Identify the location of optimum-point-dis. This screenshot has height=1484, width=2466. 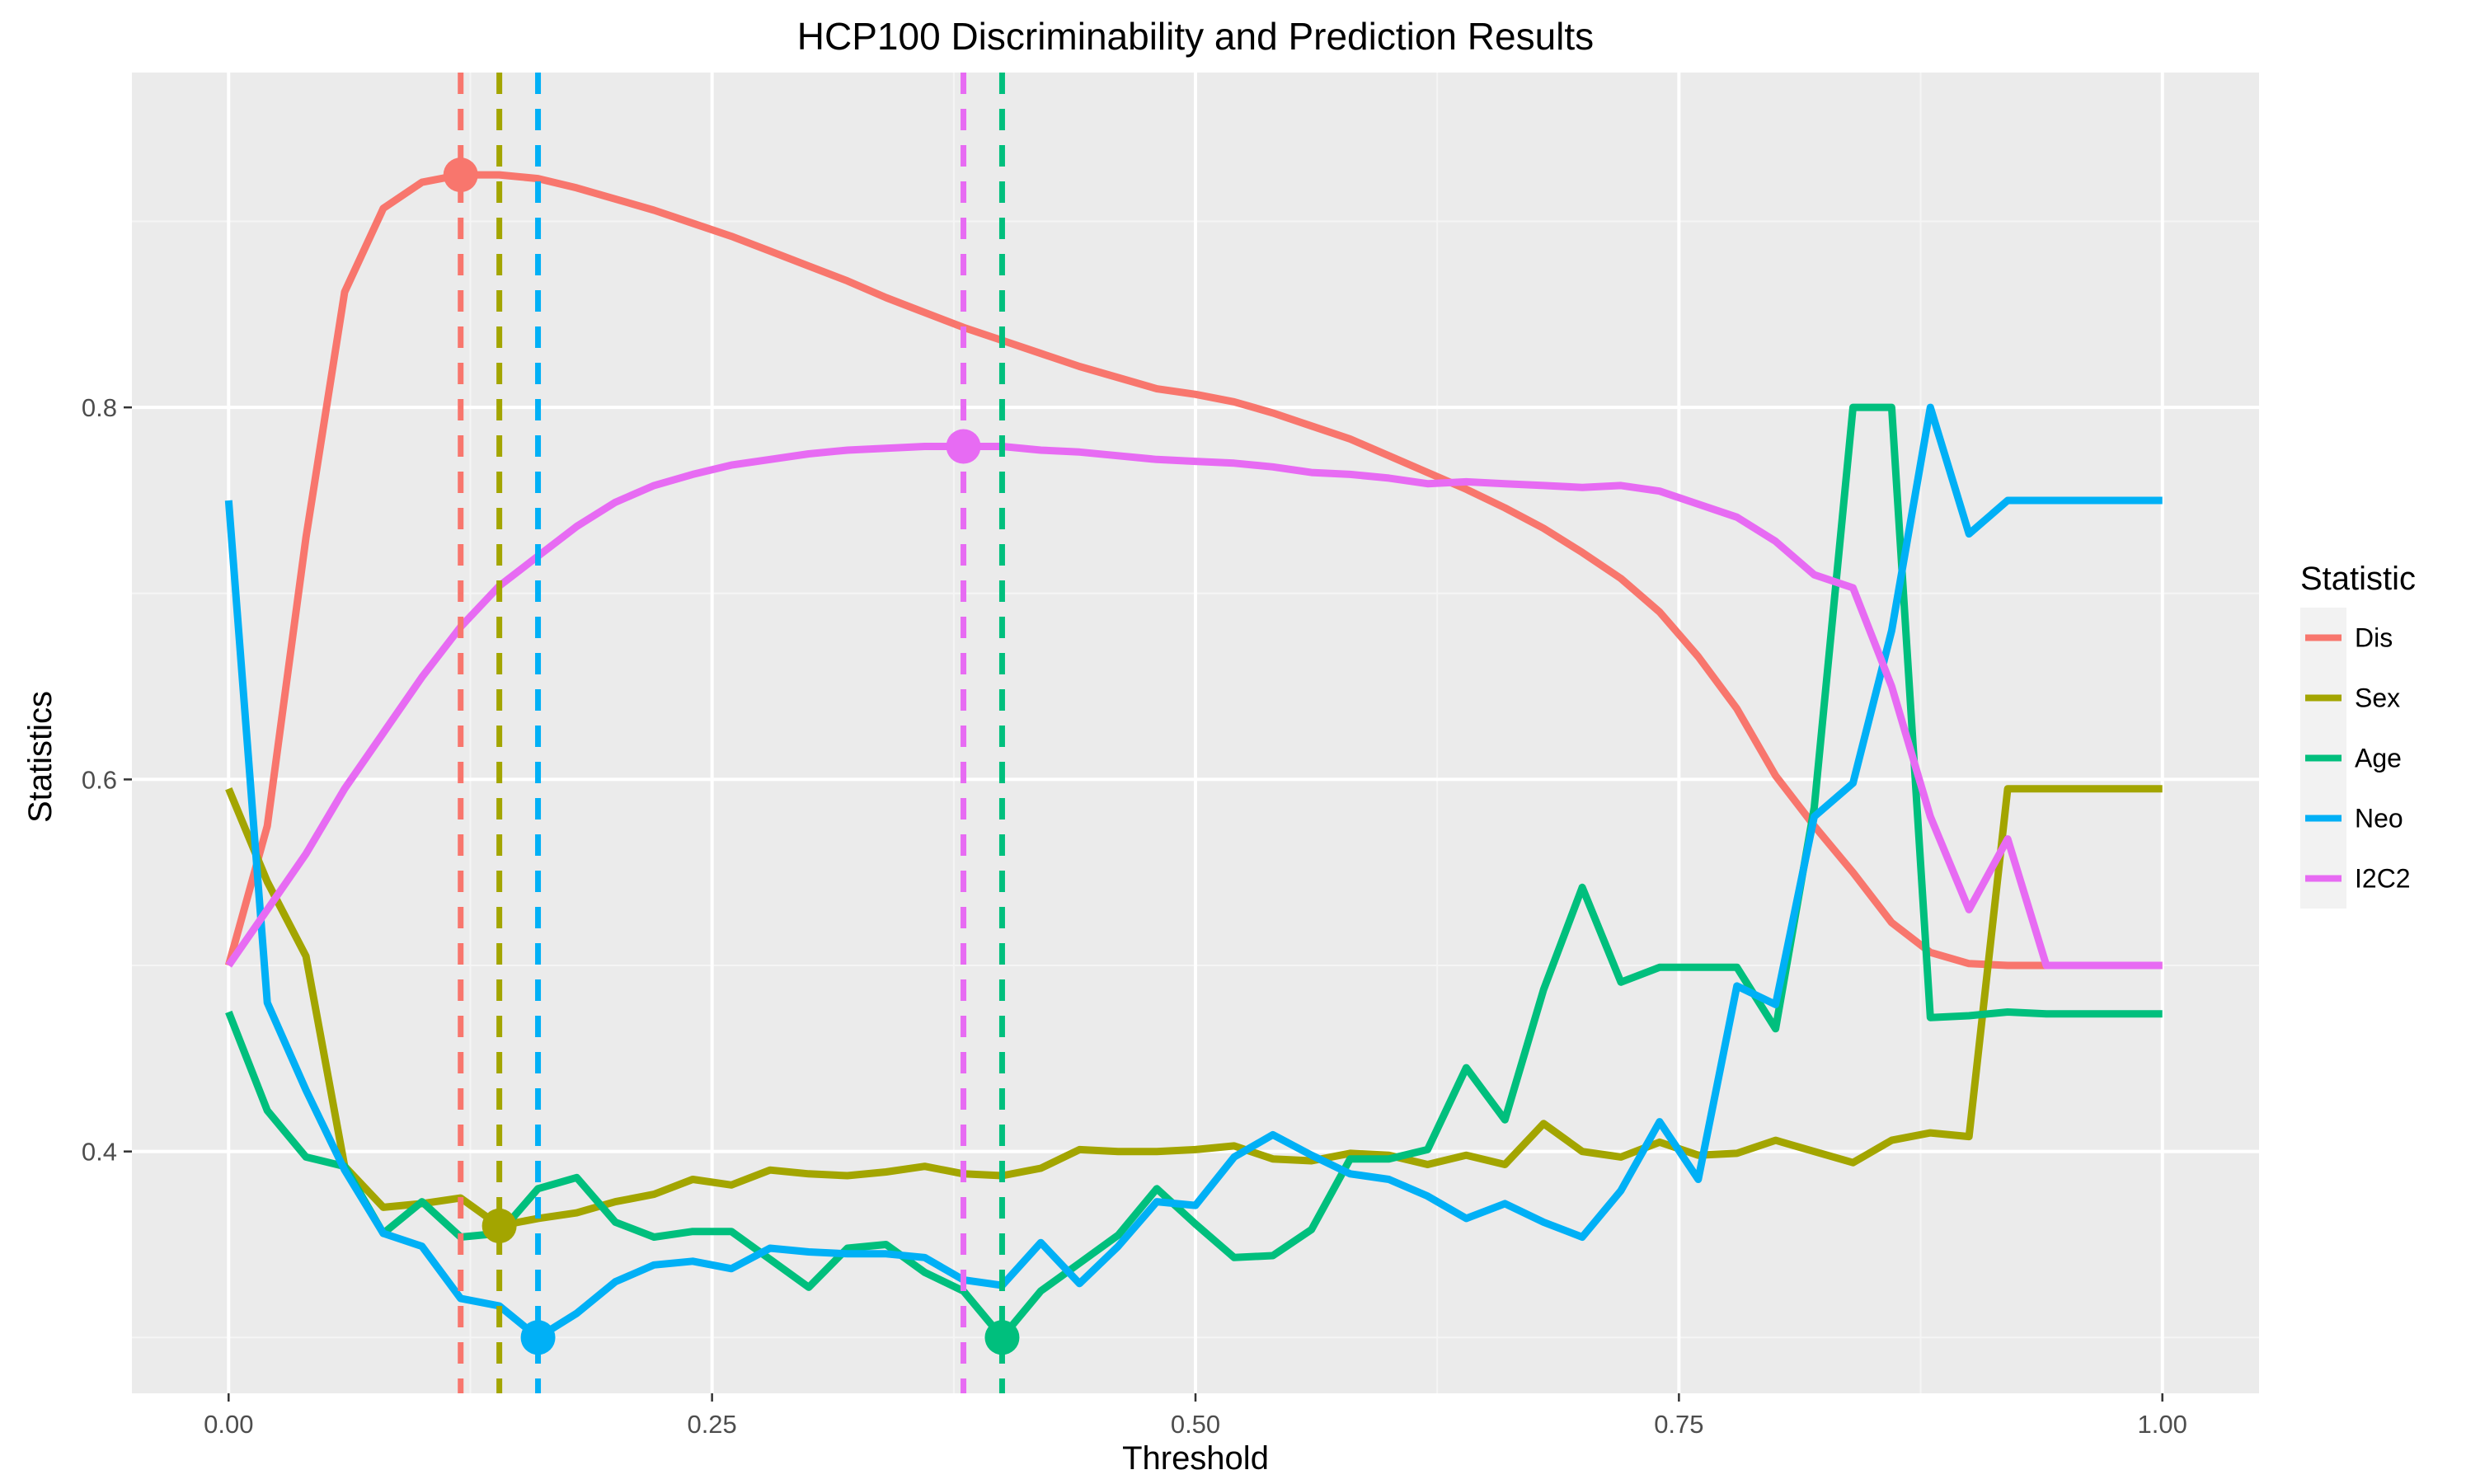
(460, 175).